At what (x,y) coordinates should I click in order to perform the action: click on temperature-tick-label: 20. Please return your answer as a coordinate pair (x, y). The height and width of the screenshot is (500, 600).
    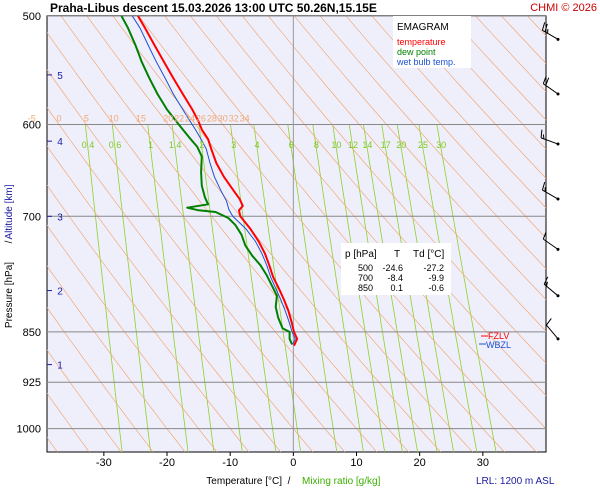
    Looking at the image, I should click on (420, 463).